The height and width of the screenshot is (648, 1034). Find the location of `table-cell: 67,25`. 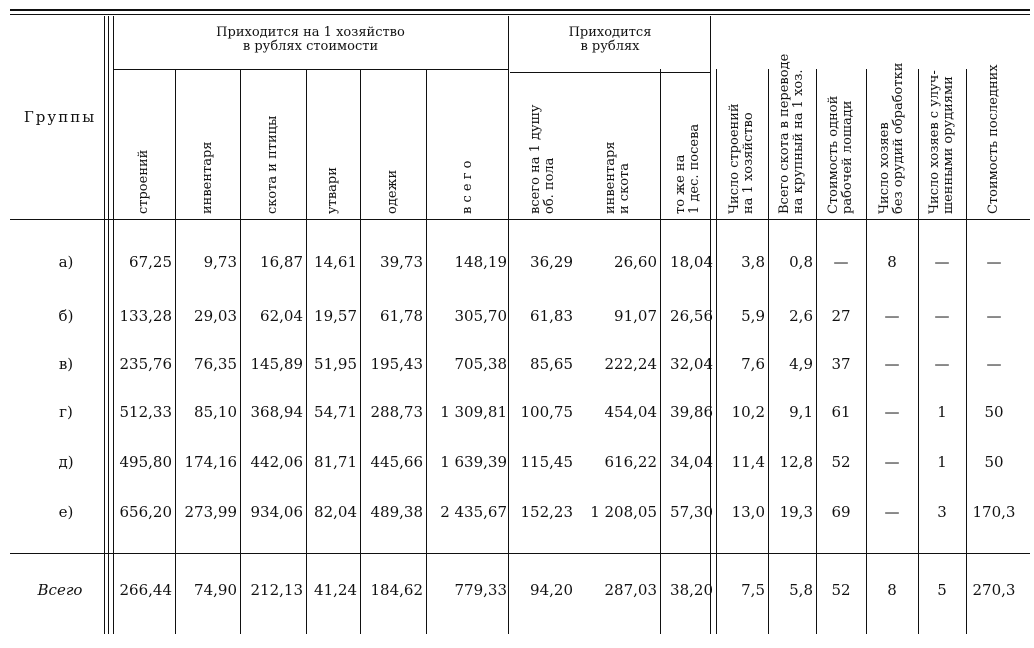

table-cell: 67,25 is located at coordinates (150, 262).